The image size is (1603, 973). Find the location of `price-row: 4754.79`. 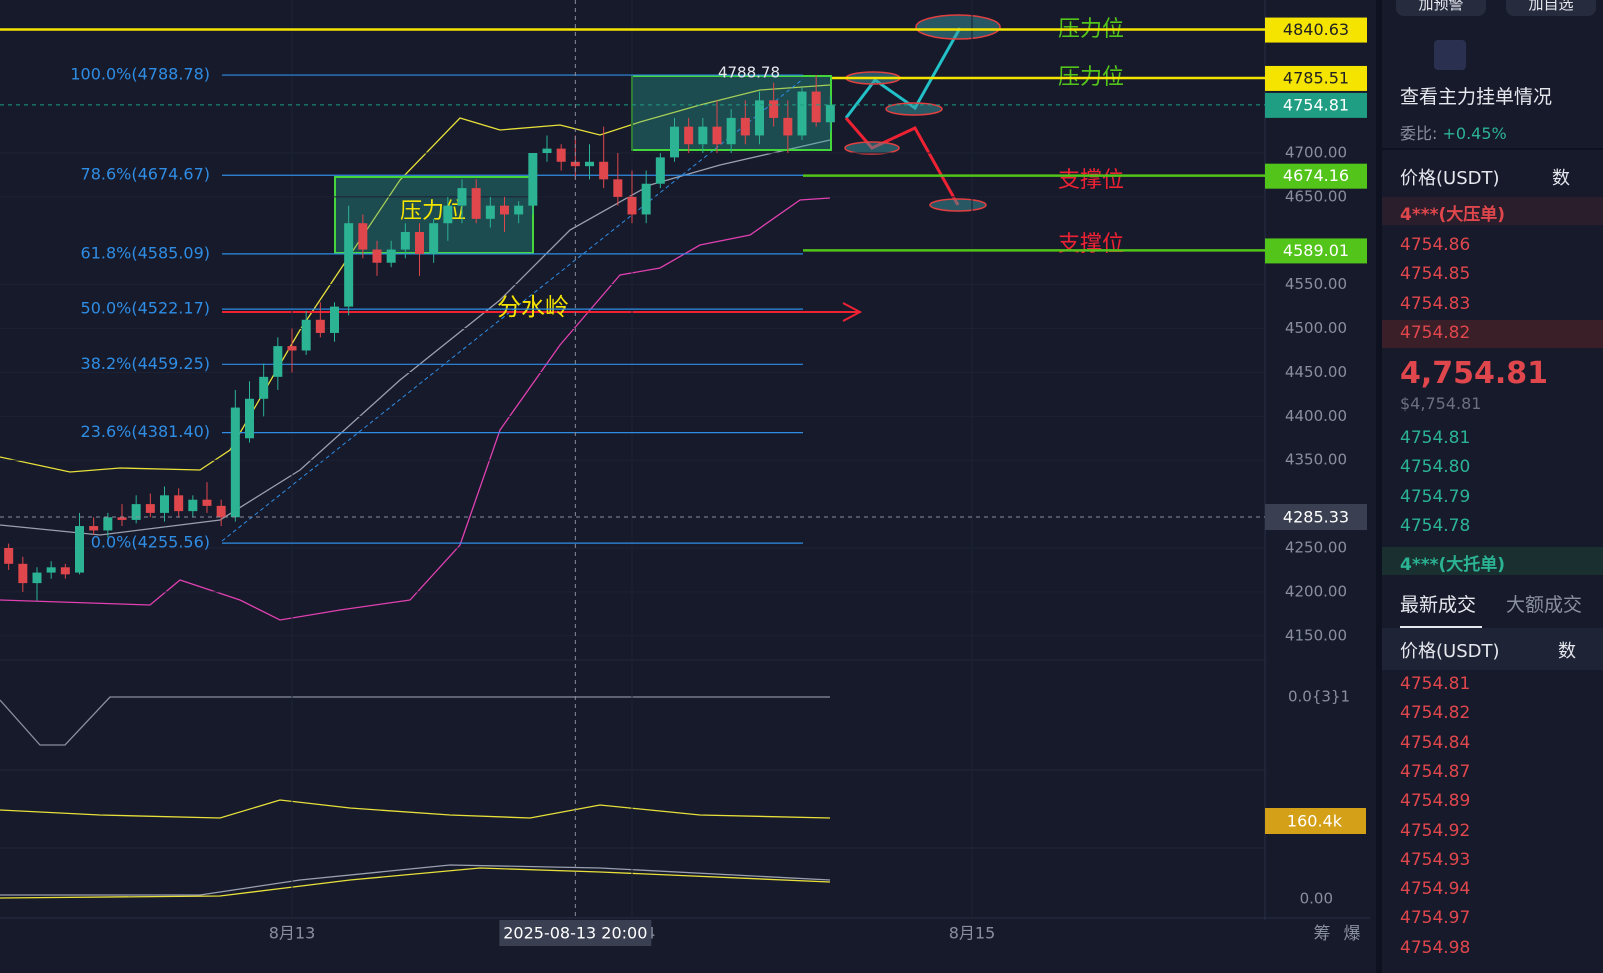

price-row: 4754.79 is located at coordinates (1435, 496).